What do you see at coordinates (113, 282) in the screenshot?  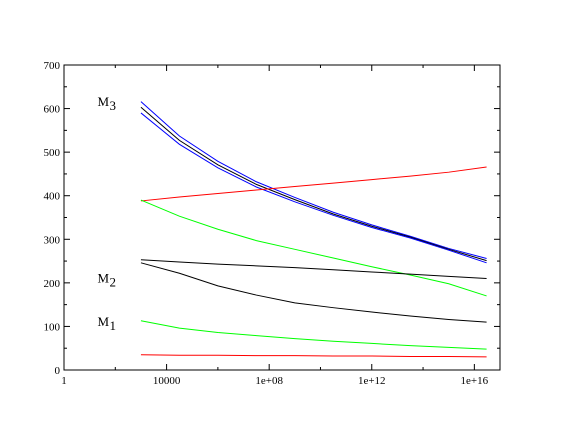 I see `annotation-subscript-1: 2` at bounding box center [113, 282].